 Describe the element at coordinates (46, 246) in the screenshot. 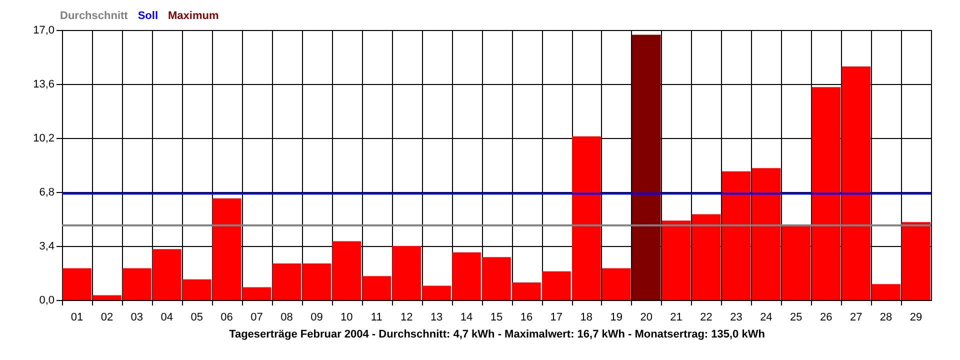

I see `y-tick-label: 3,4` at that location.